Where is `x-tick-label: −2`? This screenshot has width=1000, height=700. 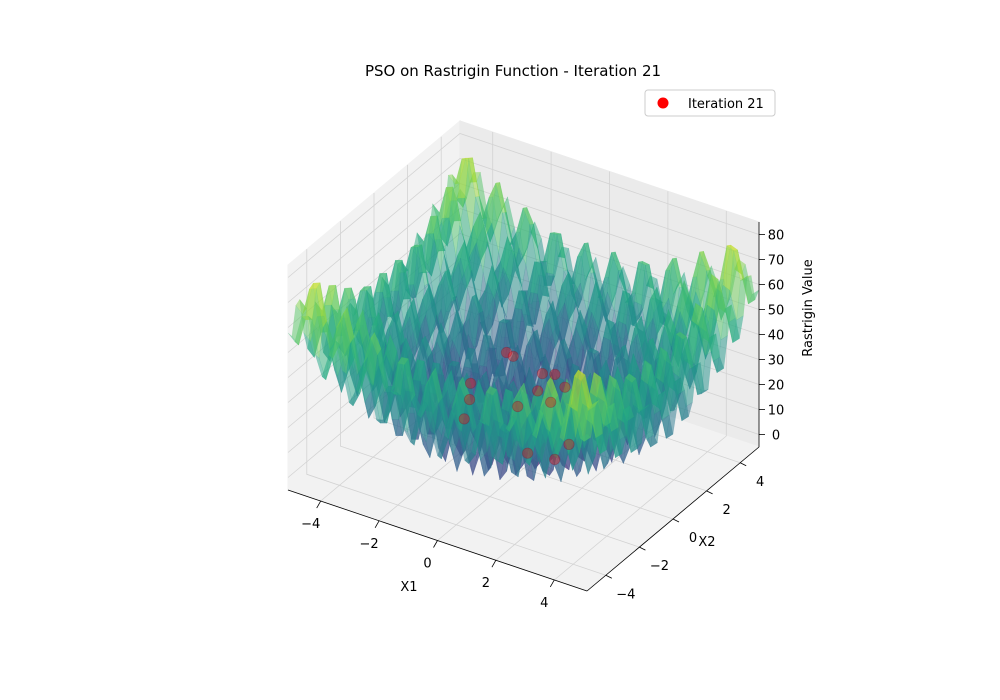
x-tick-label: −2 is located at coordinates (369, 544).